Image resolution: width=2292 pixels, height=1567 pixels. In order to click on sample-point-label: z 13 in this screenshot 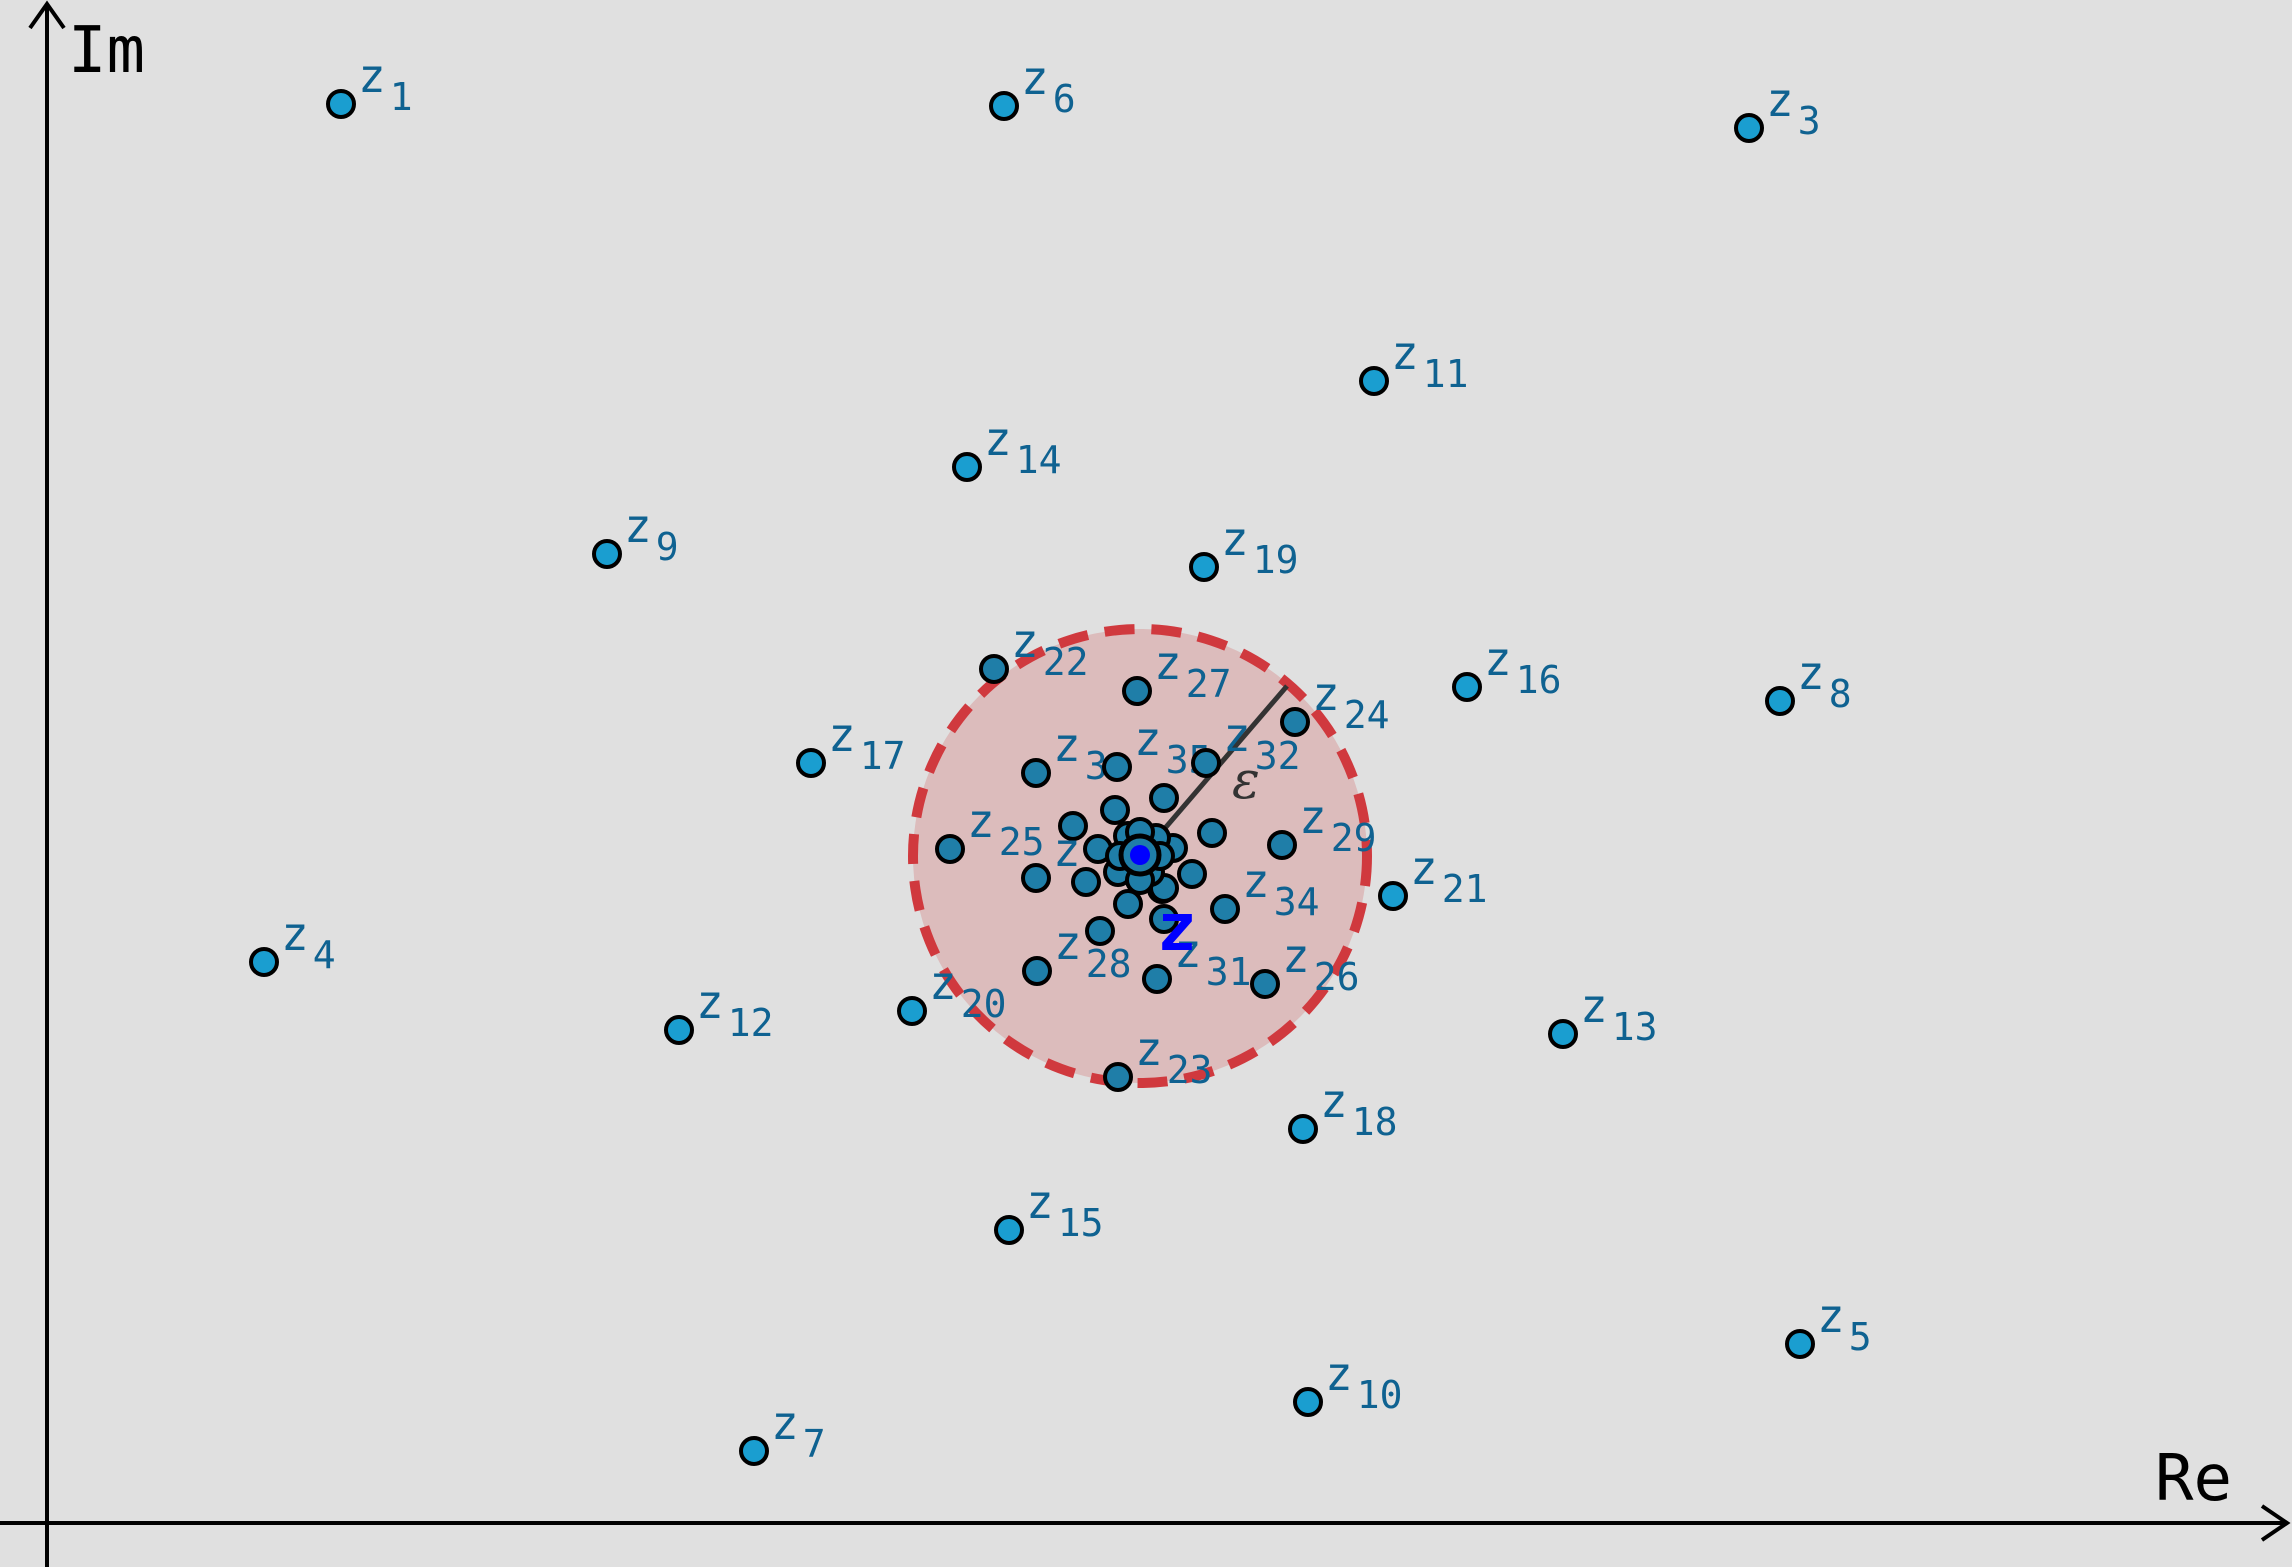, I will do `click(1618, 1014)`.